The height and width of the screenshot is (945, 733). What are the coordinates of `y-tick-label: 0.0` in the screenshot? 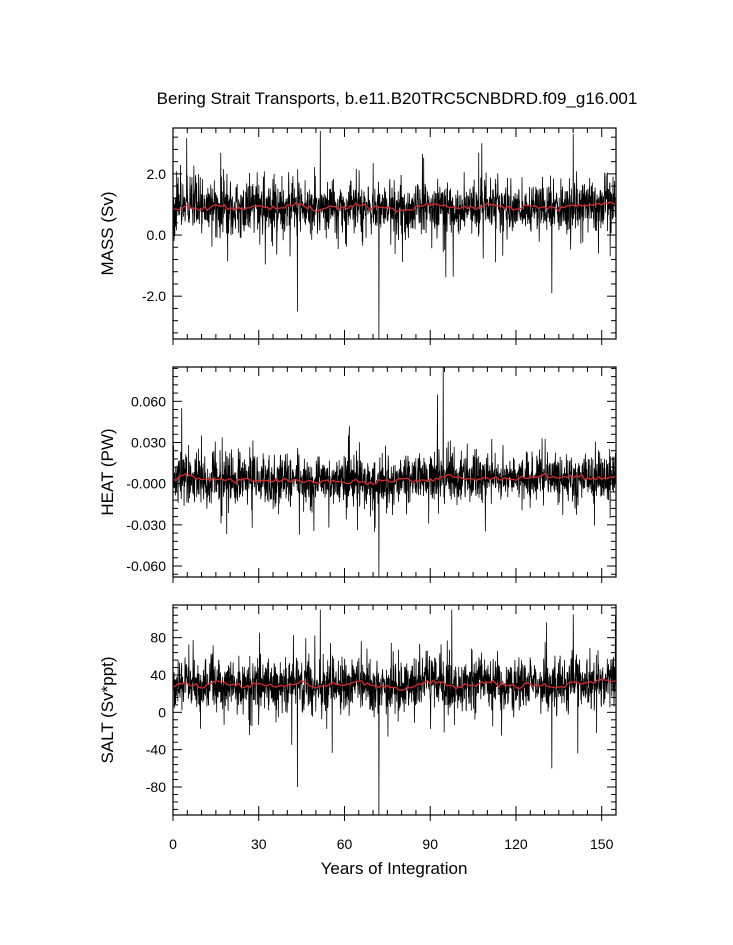 It's located at (157, 235).